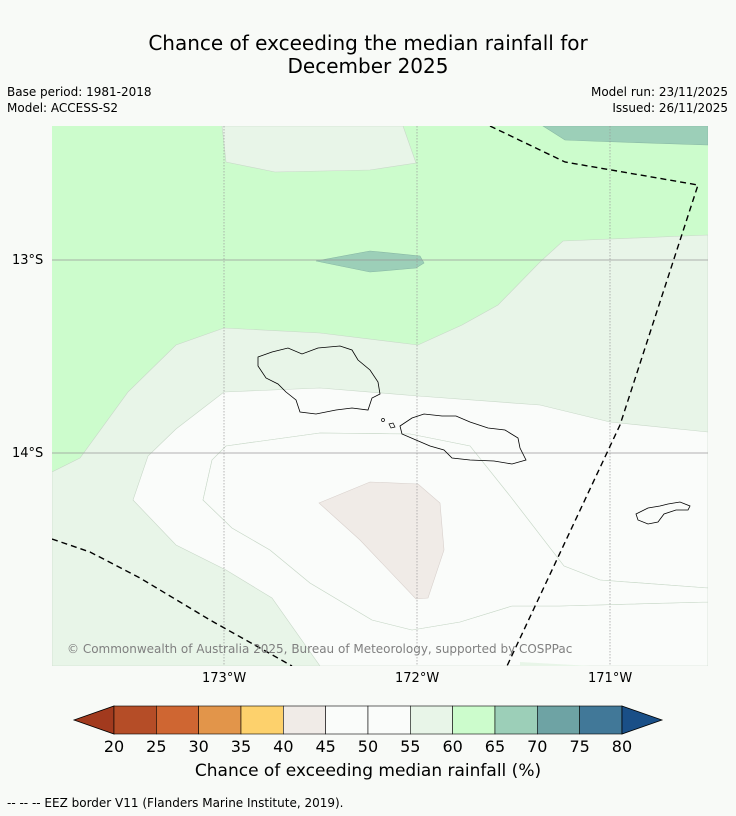  I want to click on colorbar-tick: 30, so click(198, 746).